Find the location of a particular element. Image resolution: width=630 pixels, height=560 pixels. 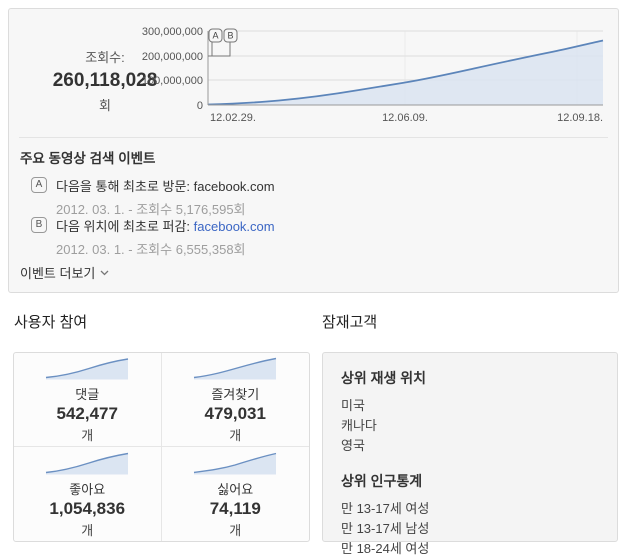

dislikes-sparkline-chart is located at coordinates (235, 463).